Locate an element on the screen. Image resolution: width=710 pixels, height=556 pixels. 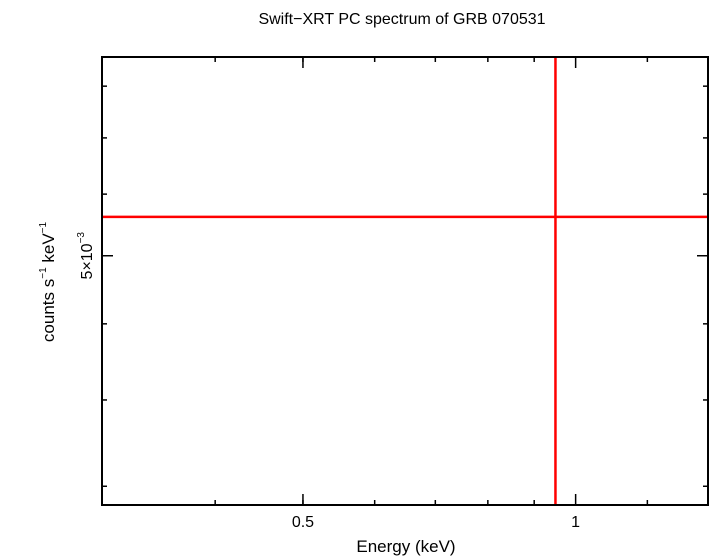
y-tick-label: 5×10−3 is located at coordinates (86, 256).